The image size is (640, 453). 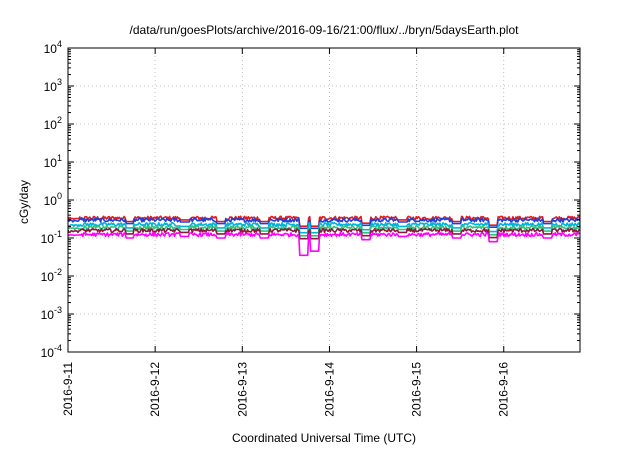 I want to click on x-tick-label: 2016-9-12, so click(x=155, y=389).